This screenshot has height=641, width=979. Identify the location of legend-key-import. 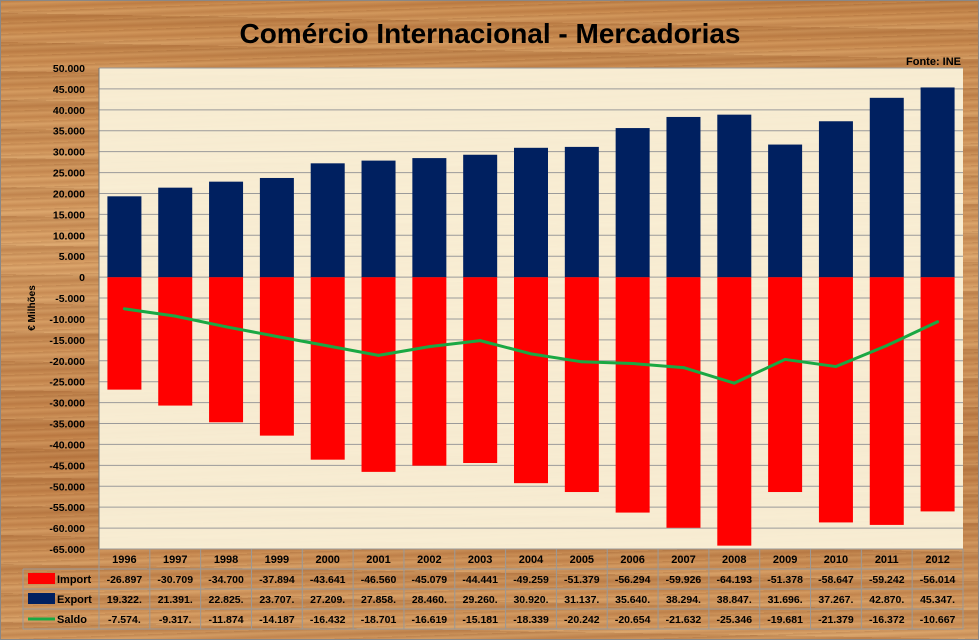
(41, 578).